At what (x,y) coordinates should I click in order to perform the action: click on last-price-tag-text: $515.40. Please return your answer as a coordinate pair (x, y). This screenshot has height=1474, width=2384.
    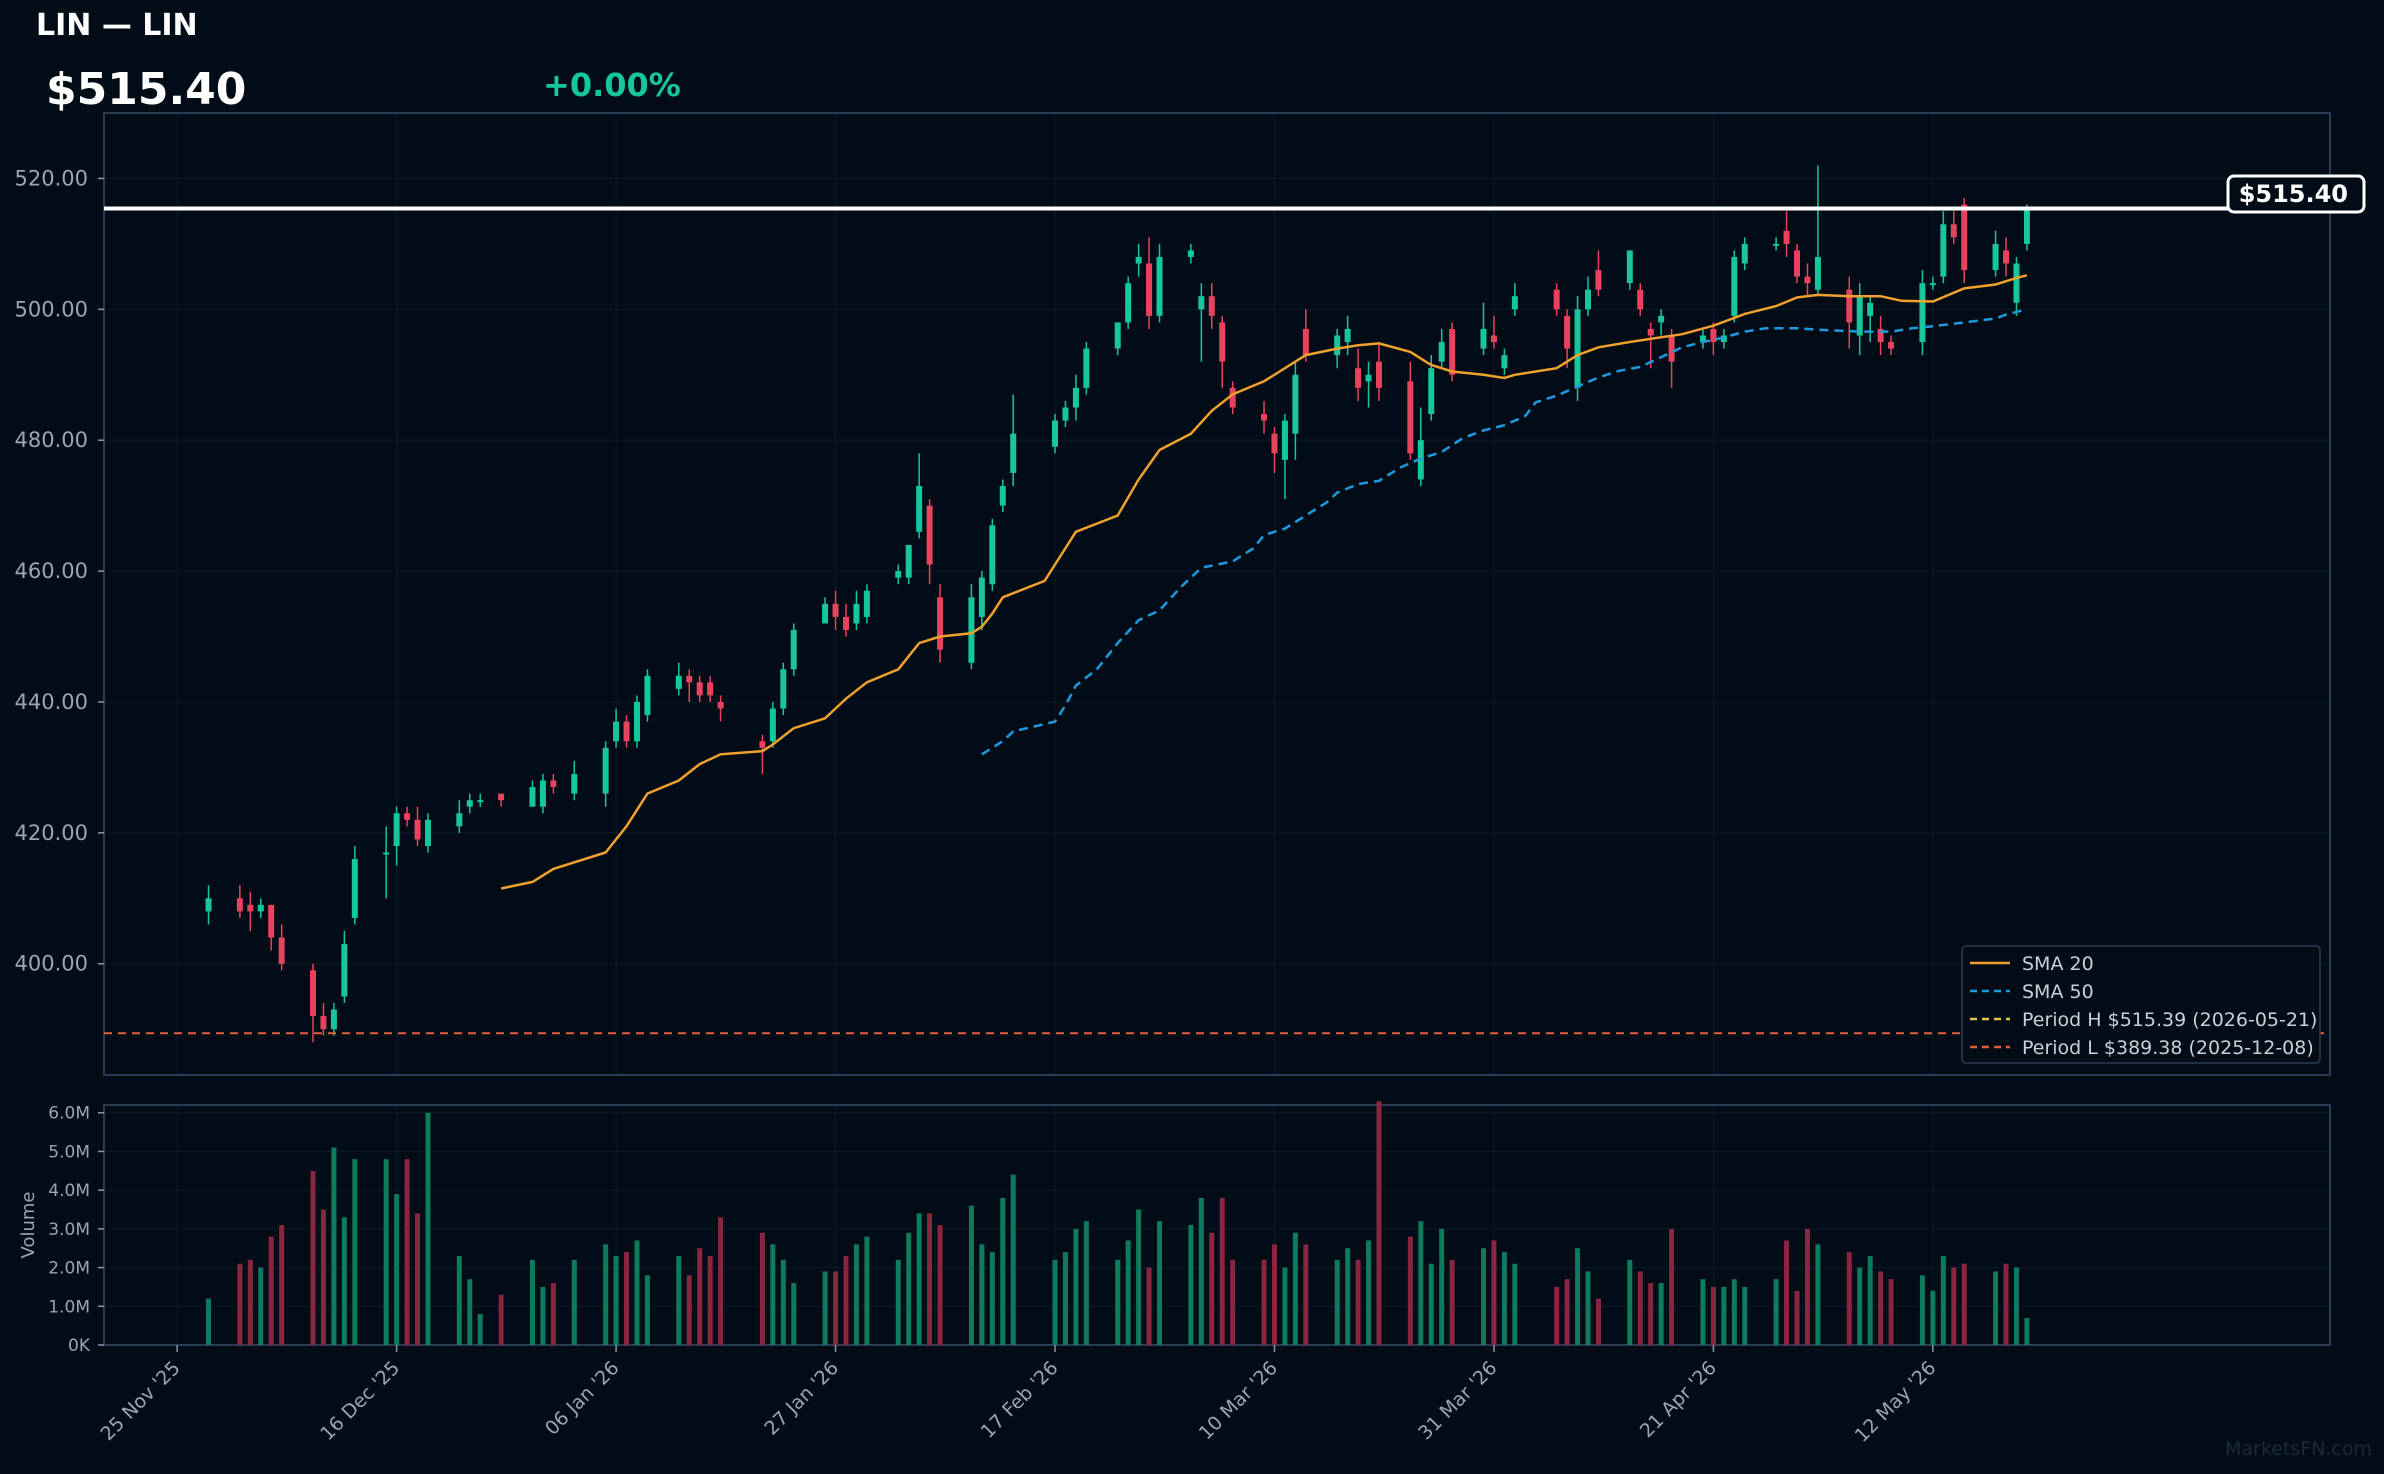
    Looking at the image, I should click on (2293, 194).